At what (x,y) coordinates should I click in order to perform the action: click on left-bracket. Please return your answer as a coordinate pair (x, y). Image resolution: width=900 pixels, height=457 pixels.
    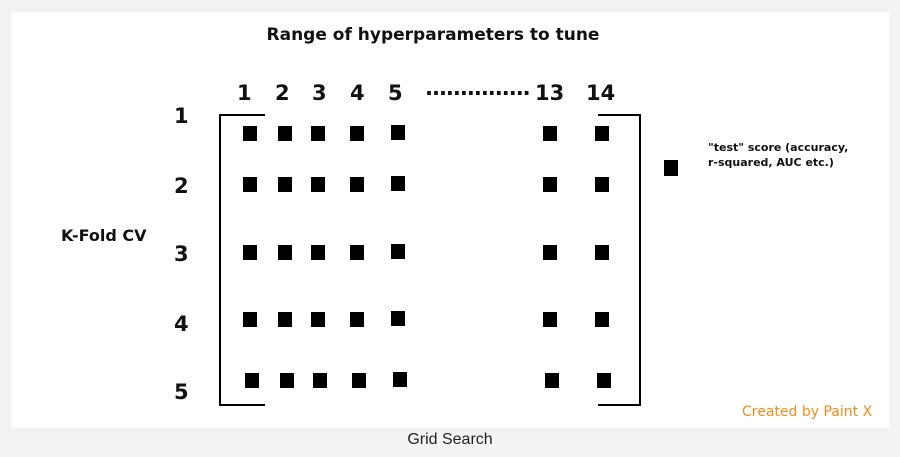
    Looking at the image, I should click on (242, 260).